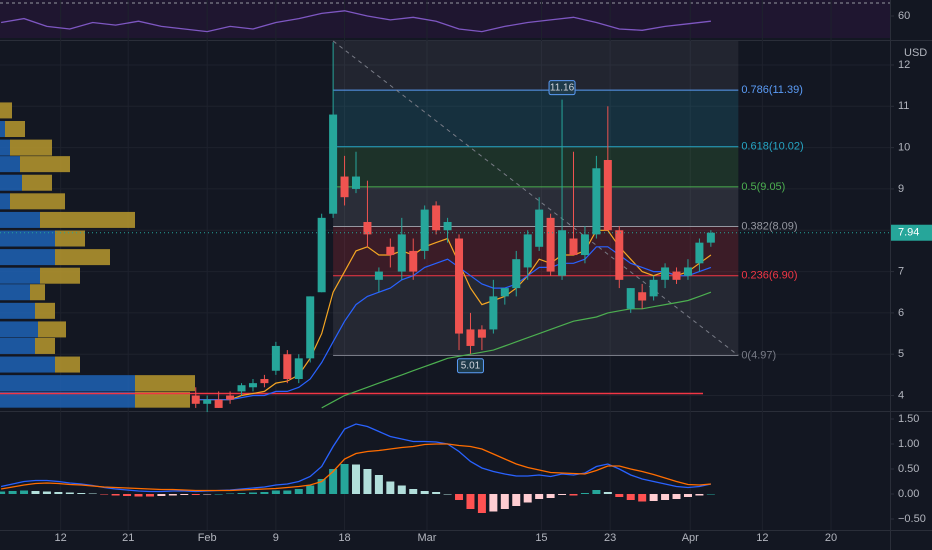 This screenshot has height=550, width=932. Describe the element at coordinates (911, 232) in the screenshot. I see `last-price-box` at that location.